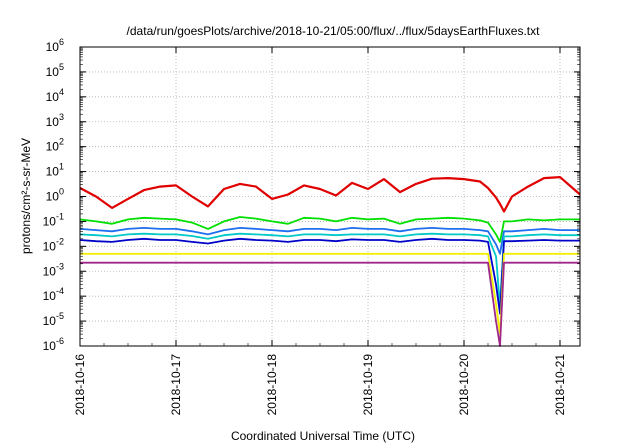 The image size is (640, 448). What do you see at coordinates (80, 385) in the screenshot?
I see `x-tick-label: 2018-10-16` at bounding box center [80, 385].